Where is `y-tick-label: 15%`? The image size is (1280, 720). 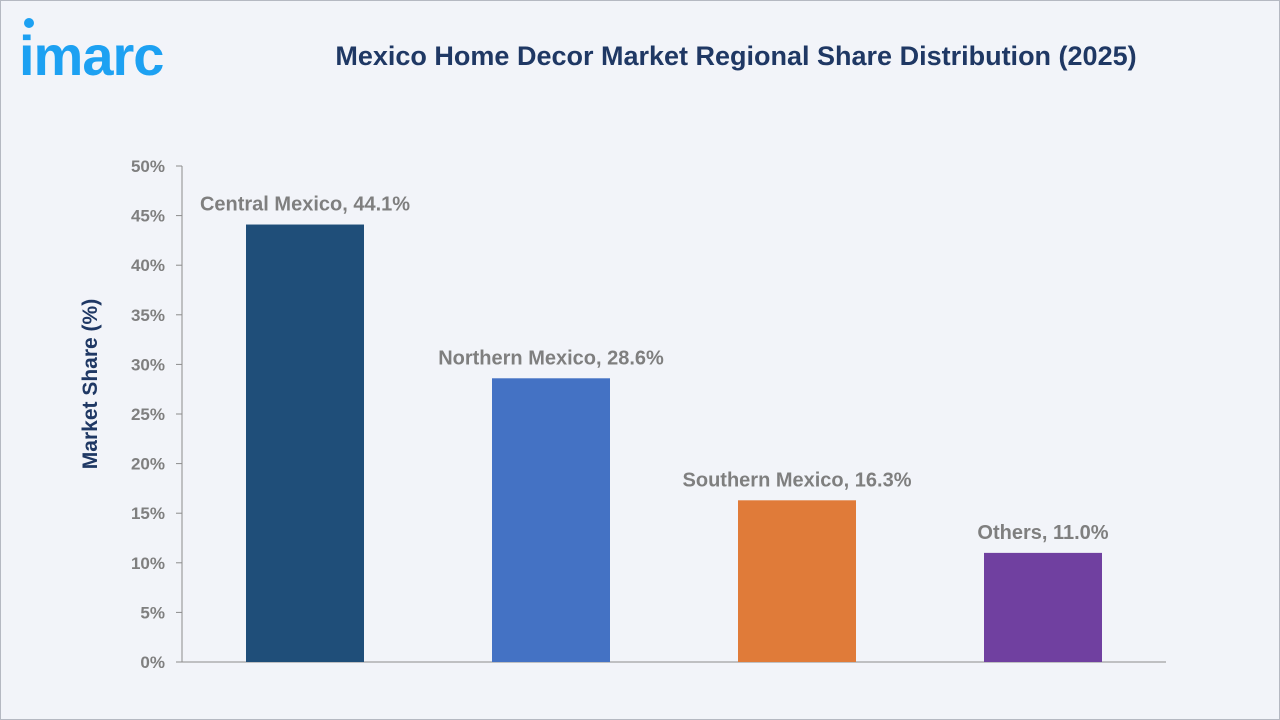 y-tick-label: 15% is located at coordinates (148, 513).